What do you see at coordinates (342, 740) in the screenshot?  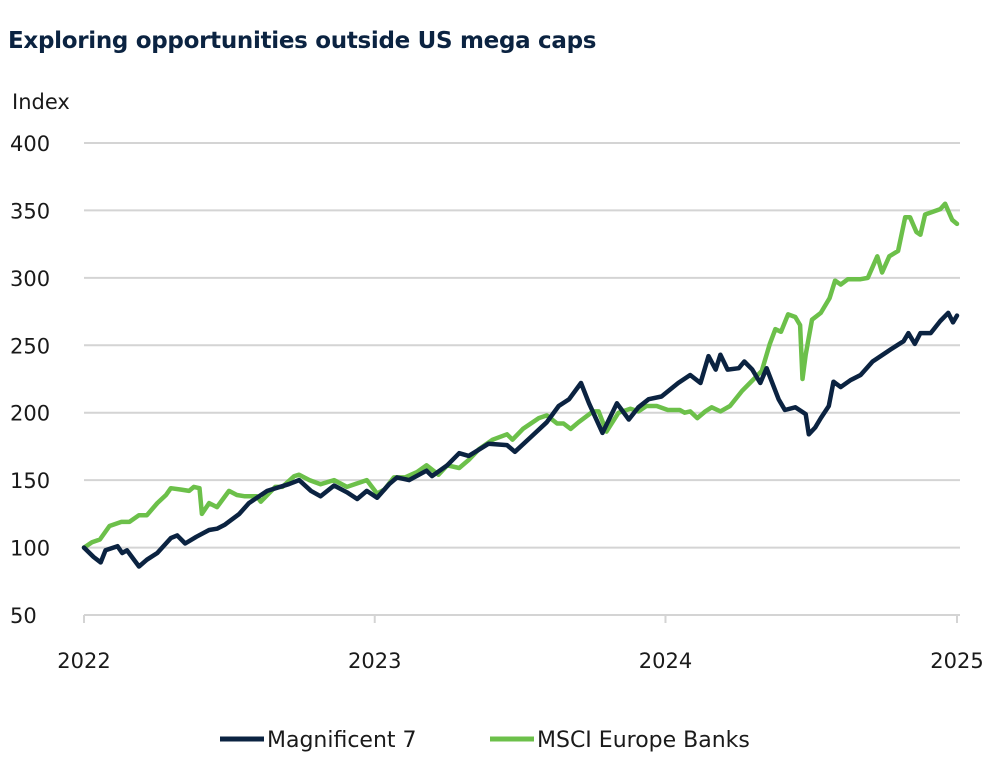 I see `legend-label: Magnificent 7` at bounding box center [342, 740].